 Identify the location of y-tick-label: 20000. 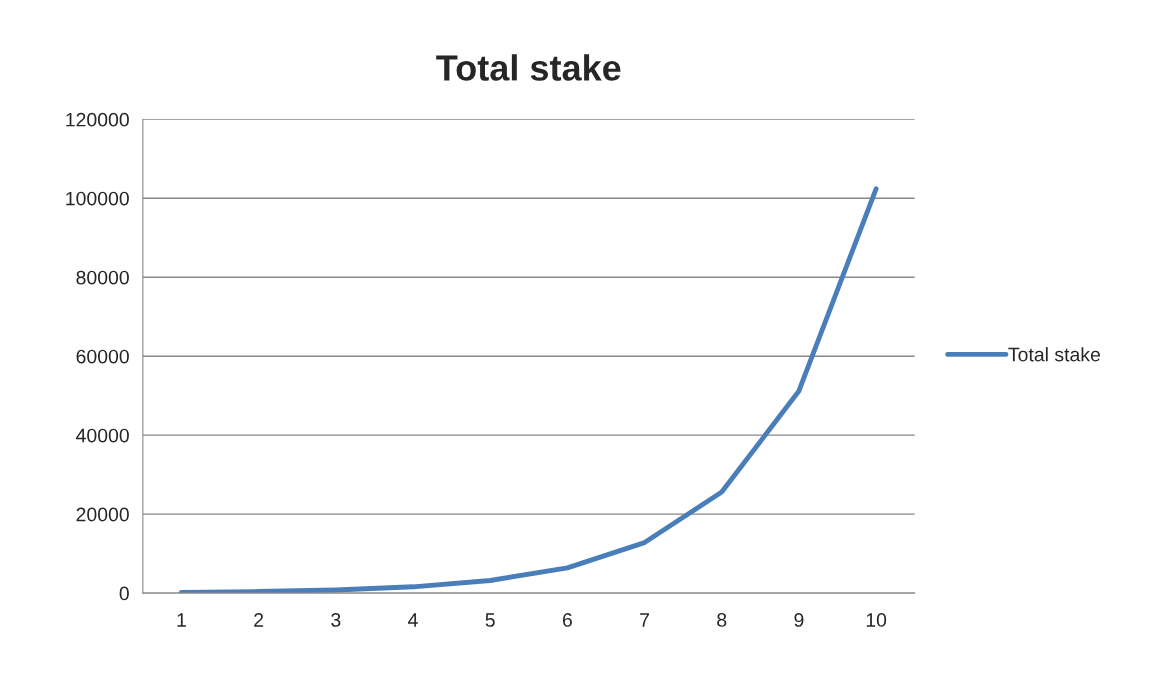
(102, 514).